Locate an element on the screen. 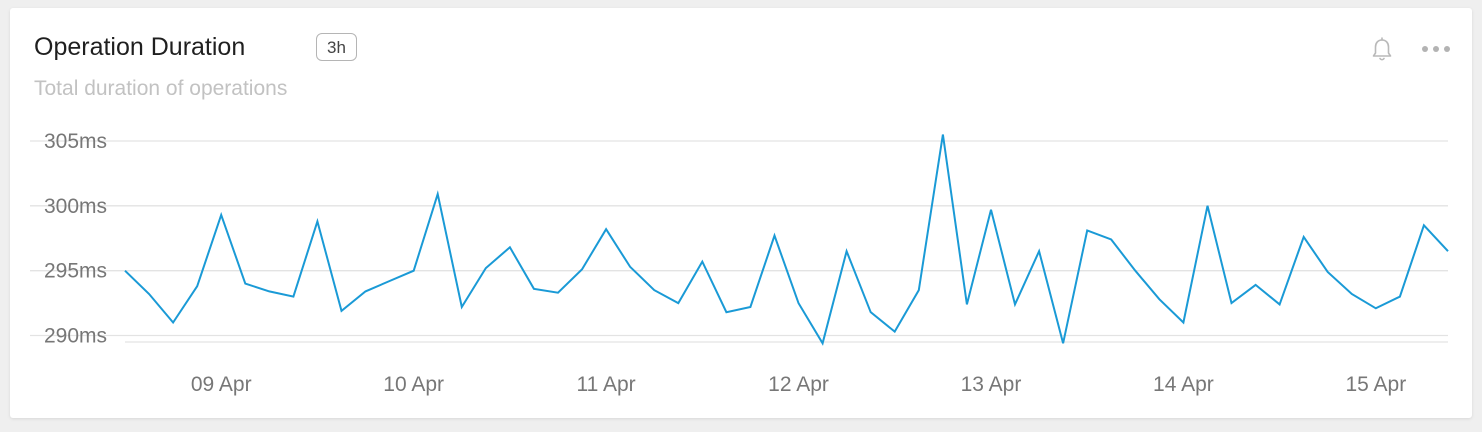 This screenshot has height=432, width=1482. y-tick-label: 300ms is located at coordinates (75, 206).